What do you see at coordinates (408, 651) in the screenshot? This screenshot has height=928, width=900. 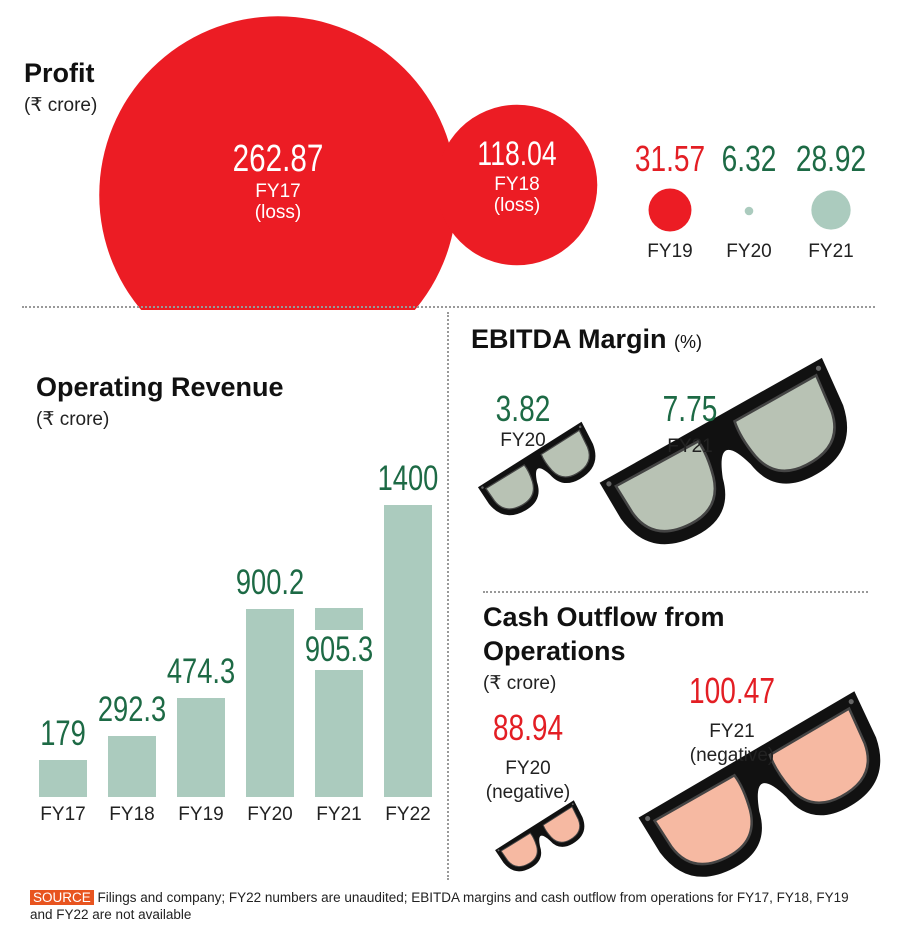 I see `revenue-bar-FY22` at bounding box center [408, 651].